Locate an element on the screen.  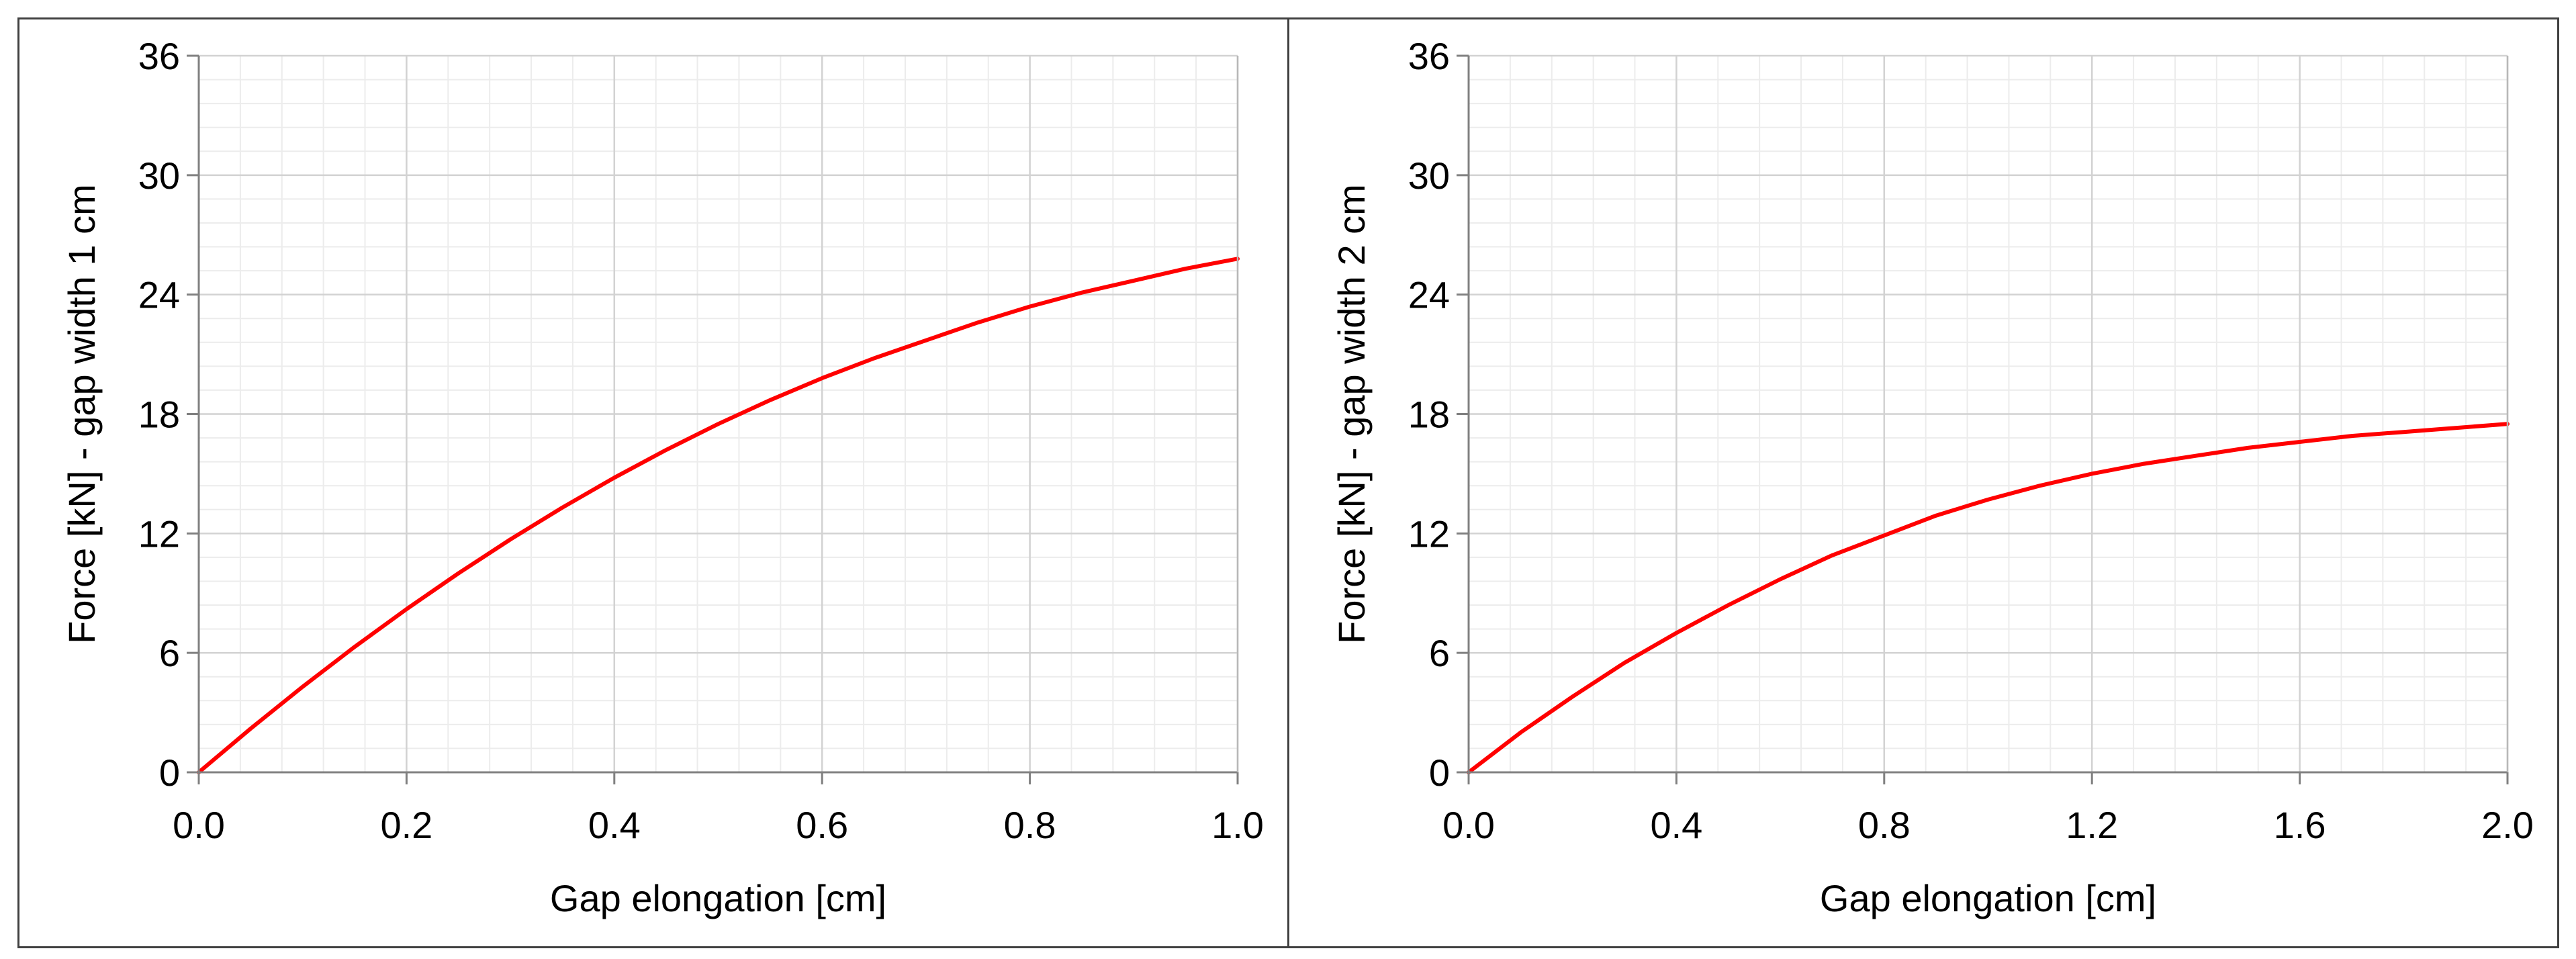
data-series is located at coordinates (1988, 598).